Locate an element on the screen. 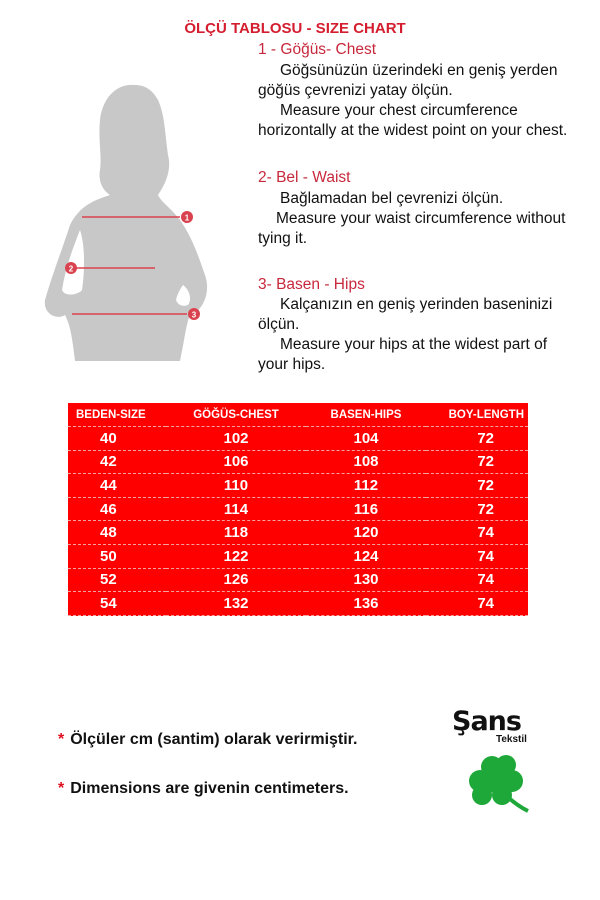  cell-size: 44 is located at coordinates (117, 485).